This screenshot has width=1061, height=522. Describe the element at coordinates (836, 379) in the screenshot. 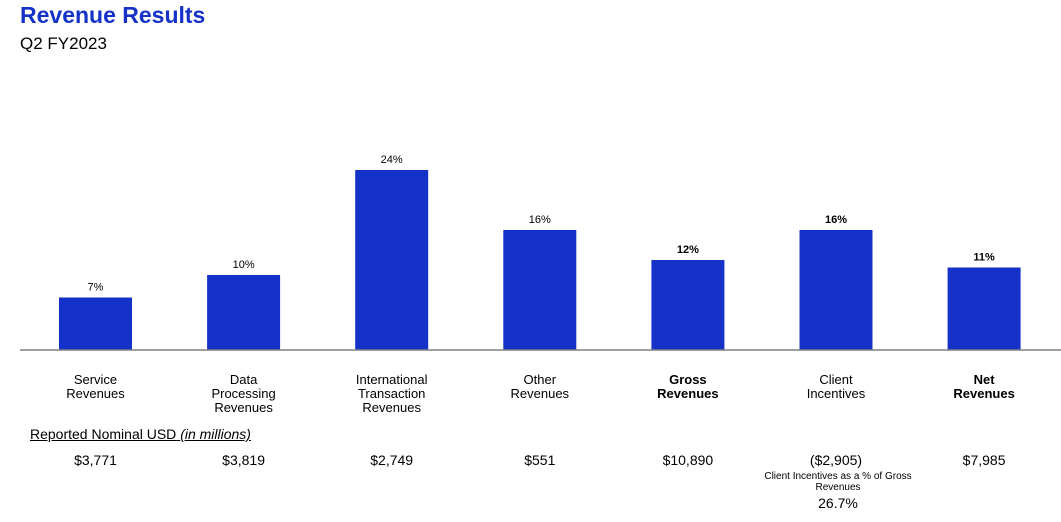

I see `category-label-line: Client` at that location.